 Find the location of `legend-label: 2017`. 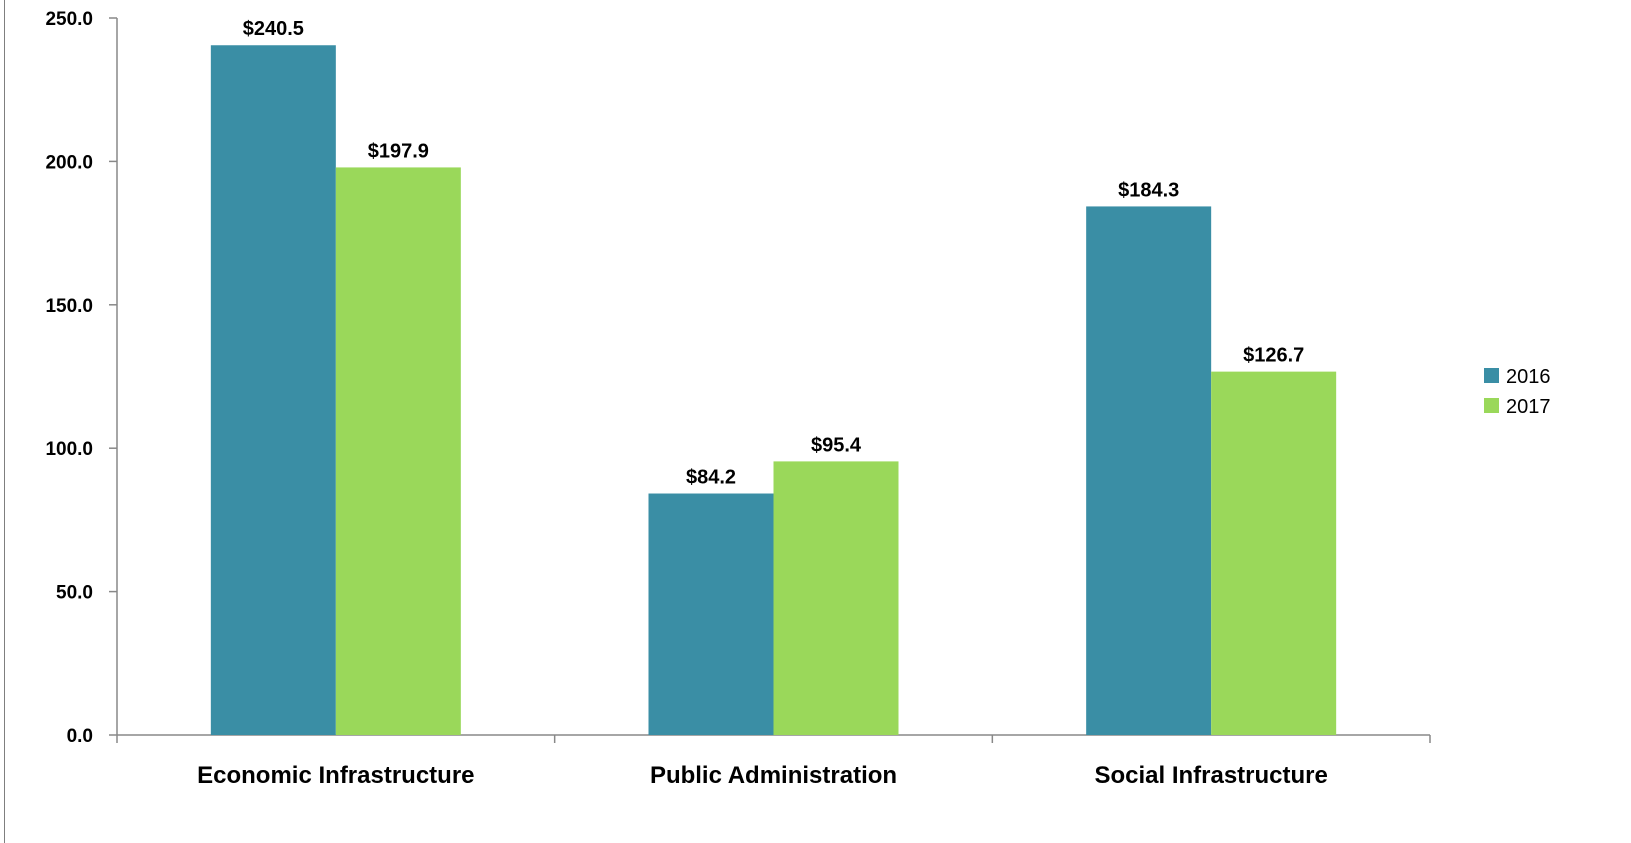

legend-label: 2017 is located at coordinates (1528, 407).